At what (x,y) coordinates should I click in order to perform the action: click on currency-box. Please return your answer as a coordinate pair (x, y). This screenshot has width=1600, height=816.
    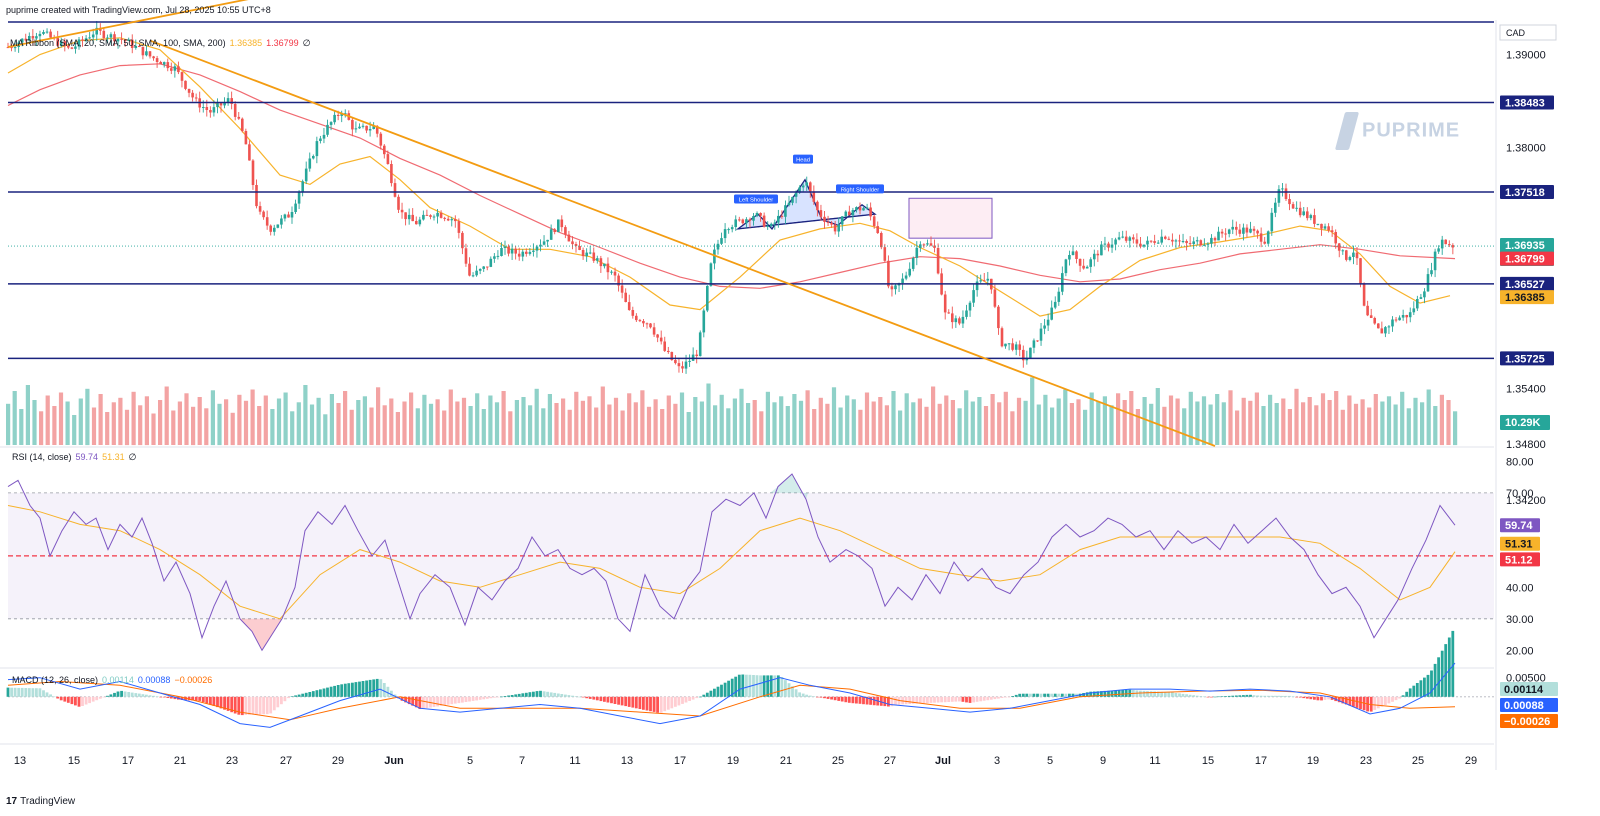
    Looking at the image, I should click on (1528, 32).